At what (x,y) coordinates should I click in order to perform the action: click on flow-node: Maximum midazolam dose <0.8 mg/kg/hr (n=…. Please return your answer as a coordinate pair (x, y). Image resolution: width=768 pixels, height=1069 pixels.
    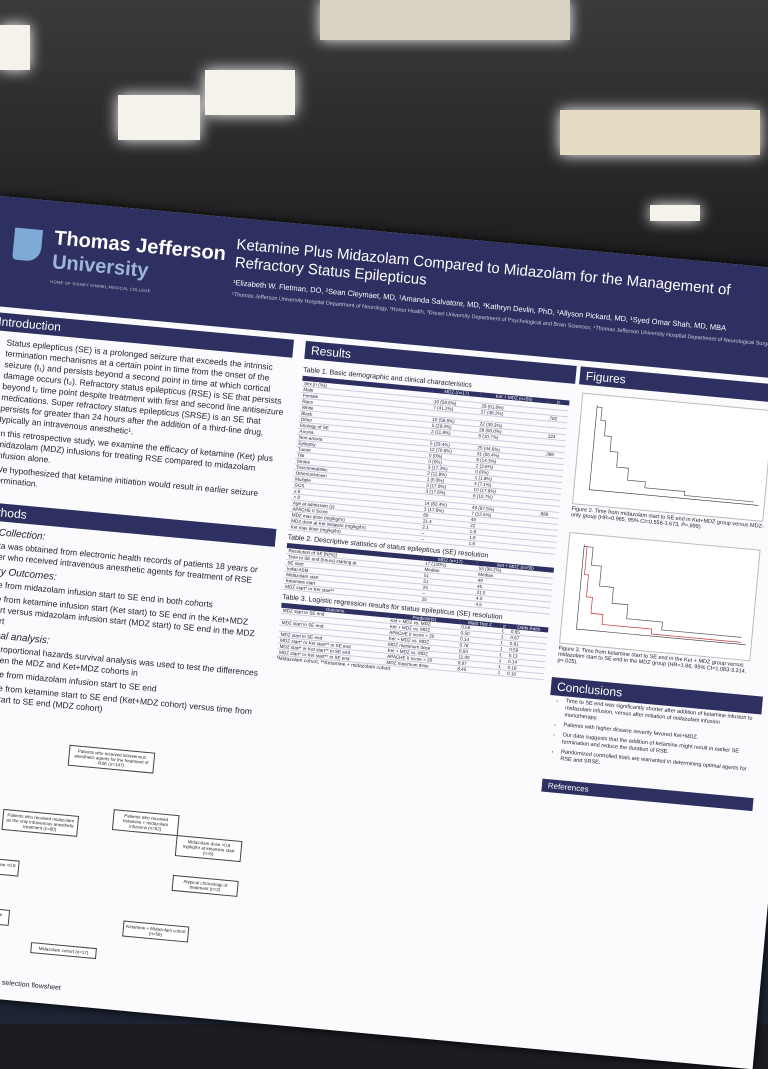
    Looking at the image, I should click on (10, 865).